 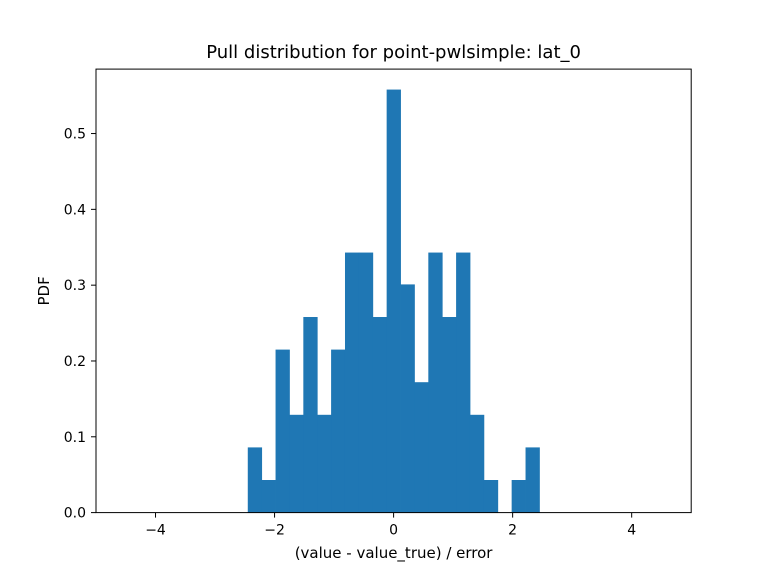 What do you see at coordinates (44, 290) in the screenshot?
I see `y-axis-label: PDF` at bounding box center [44, 290].